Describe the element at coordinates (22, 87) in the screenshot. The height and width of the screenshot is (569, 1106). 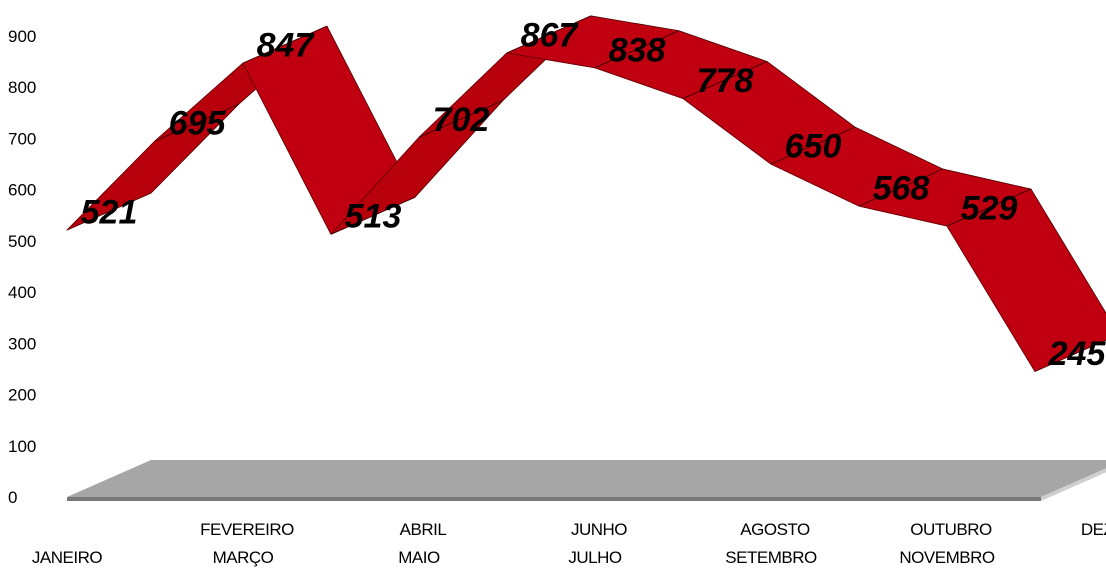
I see `y-tick-label: 800` at that location.